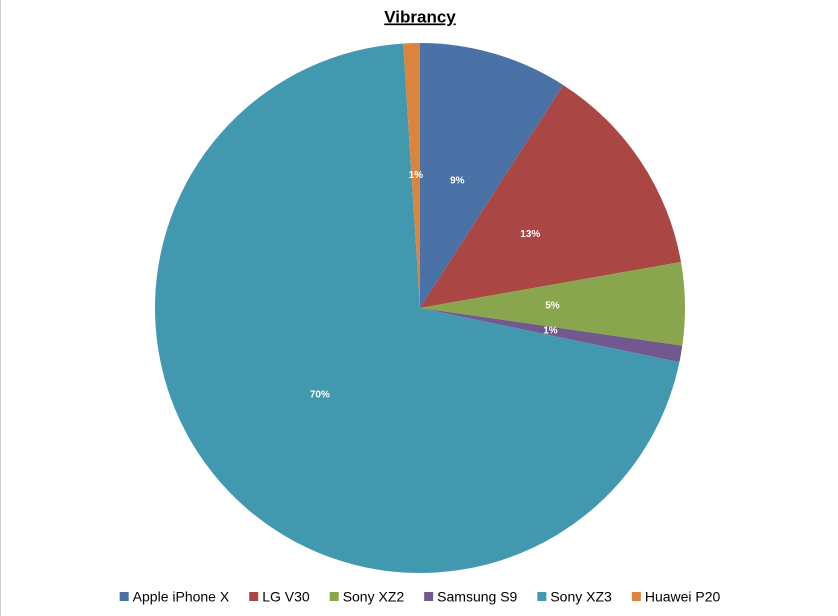 The height and width of the screenshot is (616, 838). I want to click on legend-label: LG V30, so click(286, 597).